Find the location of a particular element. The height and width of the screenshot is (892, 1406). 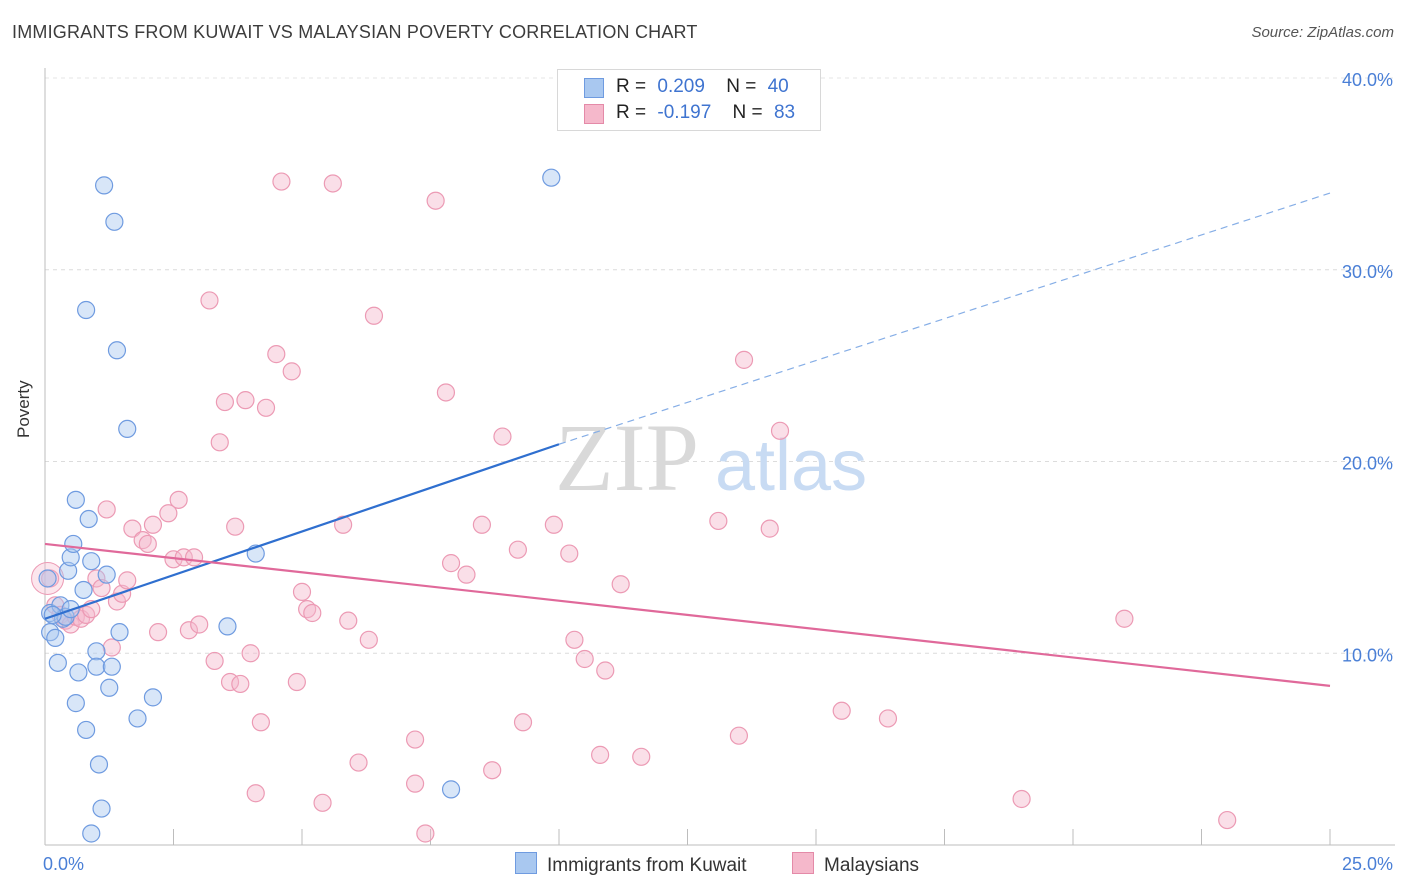

watermark-atlas: atlas is located at coordinates (791, 466).